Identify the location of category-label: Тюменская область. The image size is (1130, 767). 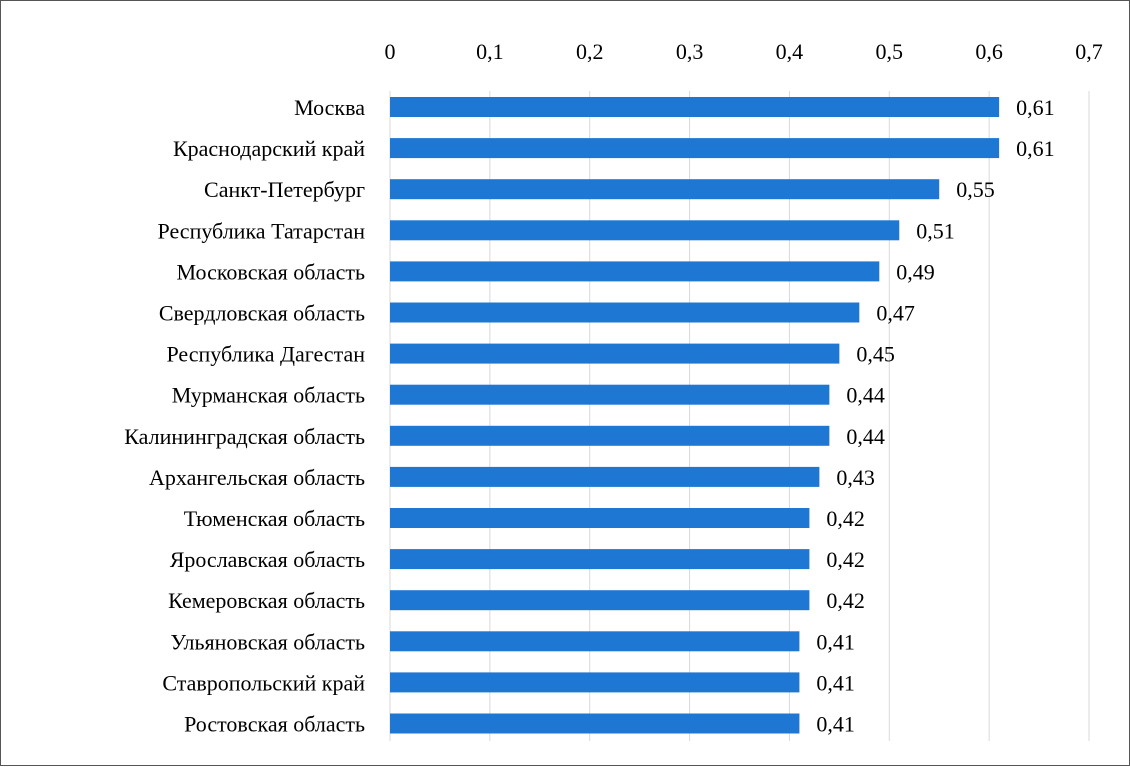
(274, 518).